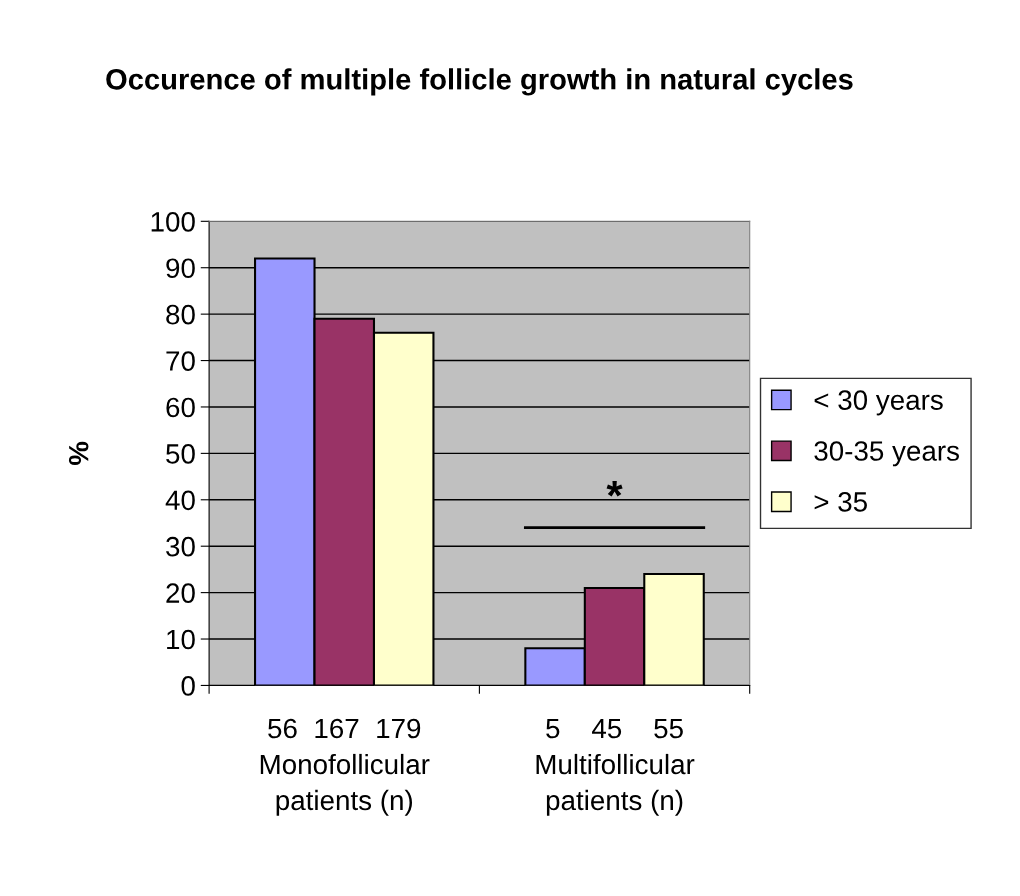 The height and width of the screenshot is (896, 1020). What do you see at coordinates (181, 639) in the screenshot?
I see `y-tick-label: 10` at bounding box center [181, 639].